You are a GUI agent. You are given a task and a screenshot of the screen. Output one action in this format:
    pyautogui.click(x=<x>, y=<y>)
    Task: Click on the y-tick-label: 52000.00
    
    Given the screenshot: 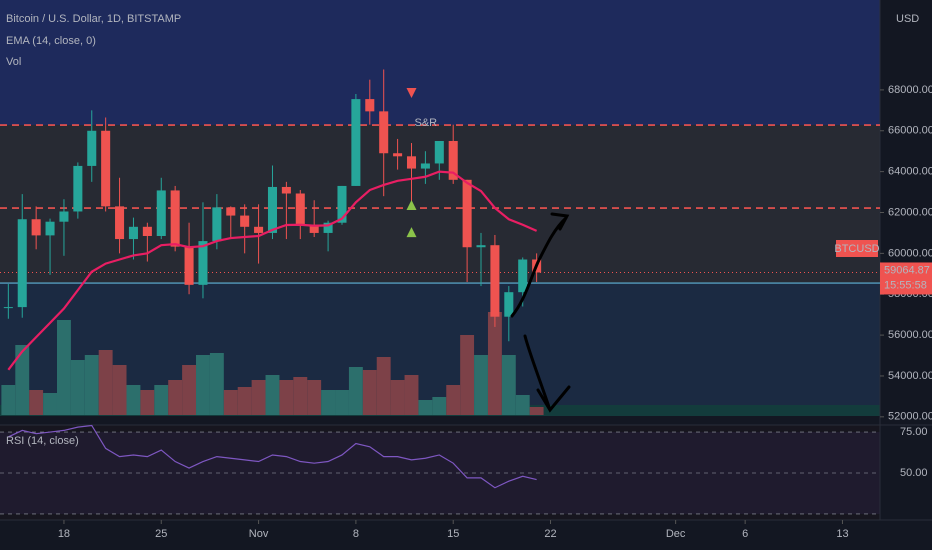 What is the action you would take?
    pyautogui.click(x=910, y=417)
    